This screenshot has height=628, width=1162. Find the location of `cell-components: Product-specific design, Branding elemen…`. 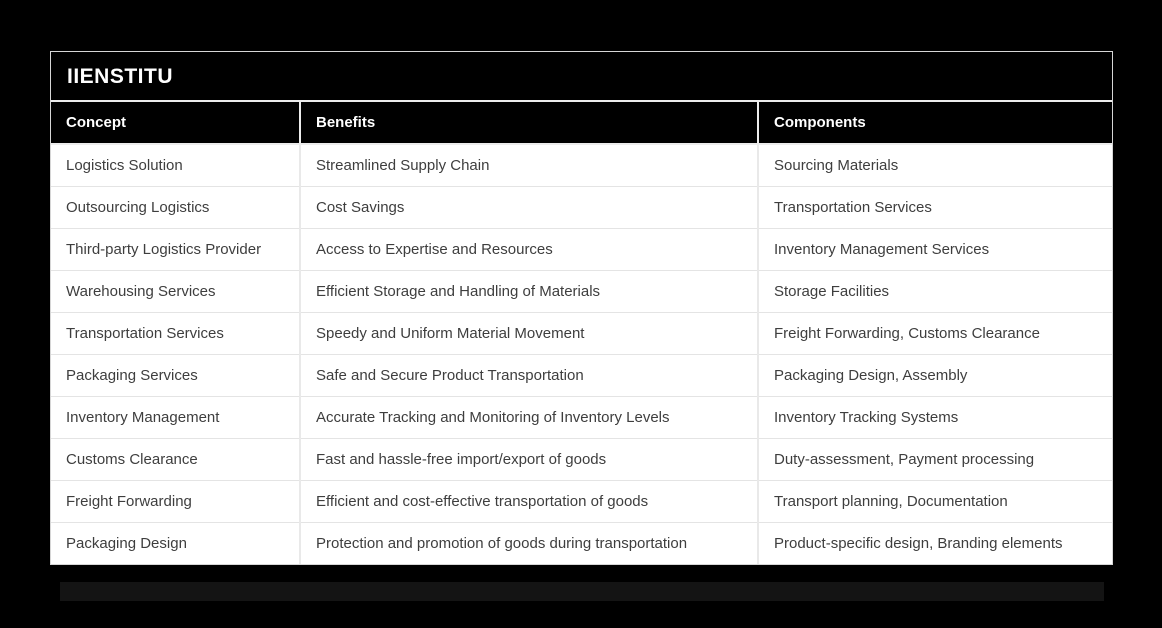

cell-components: Product-specific design, Branding elemen… is located at coordinates (935, 543).